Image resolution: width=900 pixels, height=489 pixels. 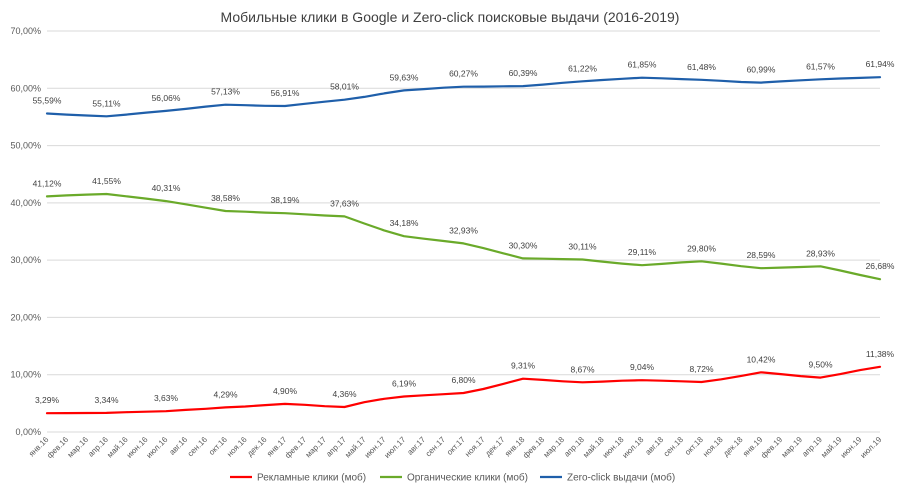 What do you see at coordinates (285, 200) in the screenshot?
I see `data-label: 38,19%` at bounding box center [285, 200].